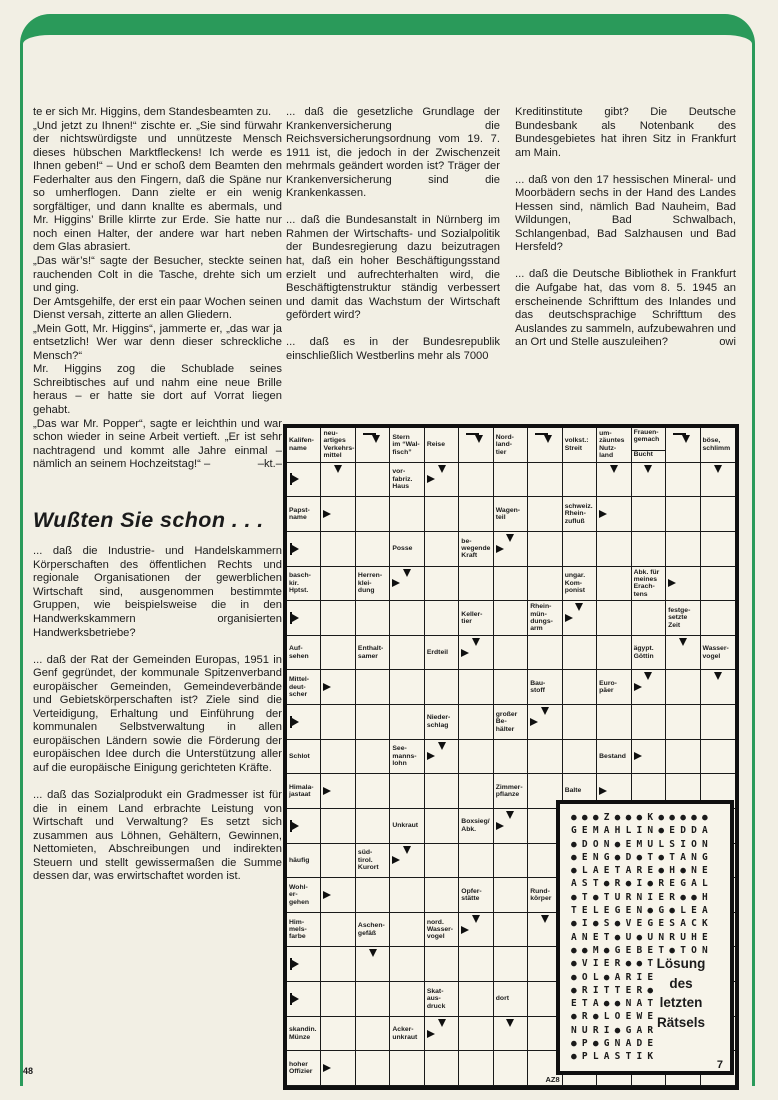  I want to click on byline: owi, so click(727, 342).